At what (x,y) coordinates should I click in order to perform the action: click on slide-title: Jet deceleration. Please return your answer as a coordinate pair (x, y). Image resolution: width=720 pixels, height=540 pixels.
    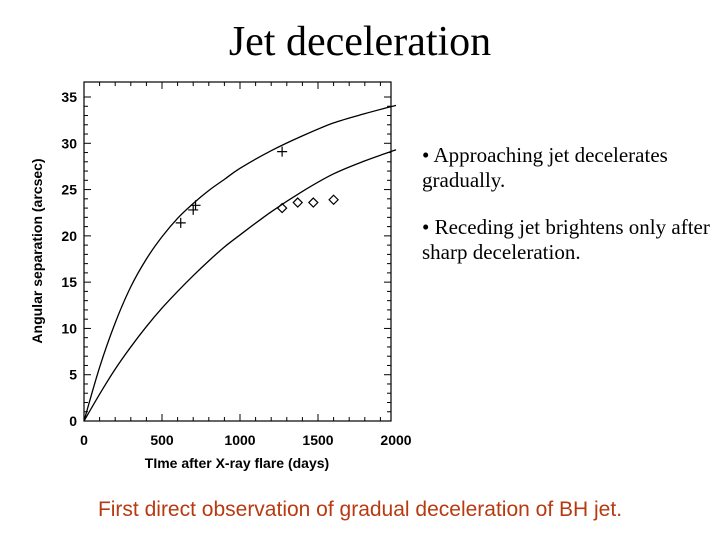
    Looking at the image, I should click on (360, 42).